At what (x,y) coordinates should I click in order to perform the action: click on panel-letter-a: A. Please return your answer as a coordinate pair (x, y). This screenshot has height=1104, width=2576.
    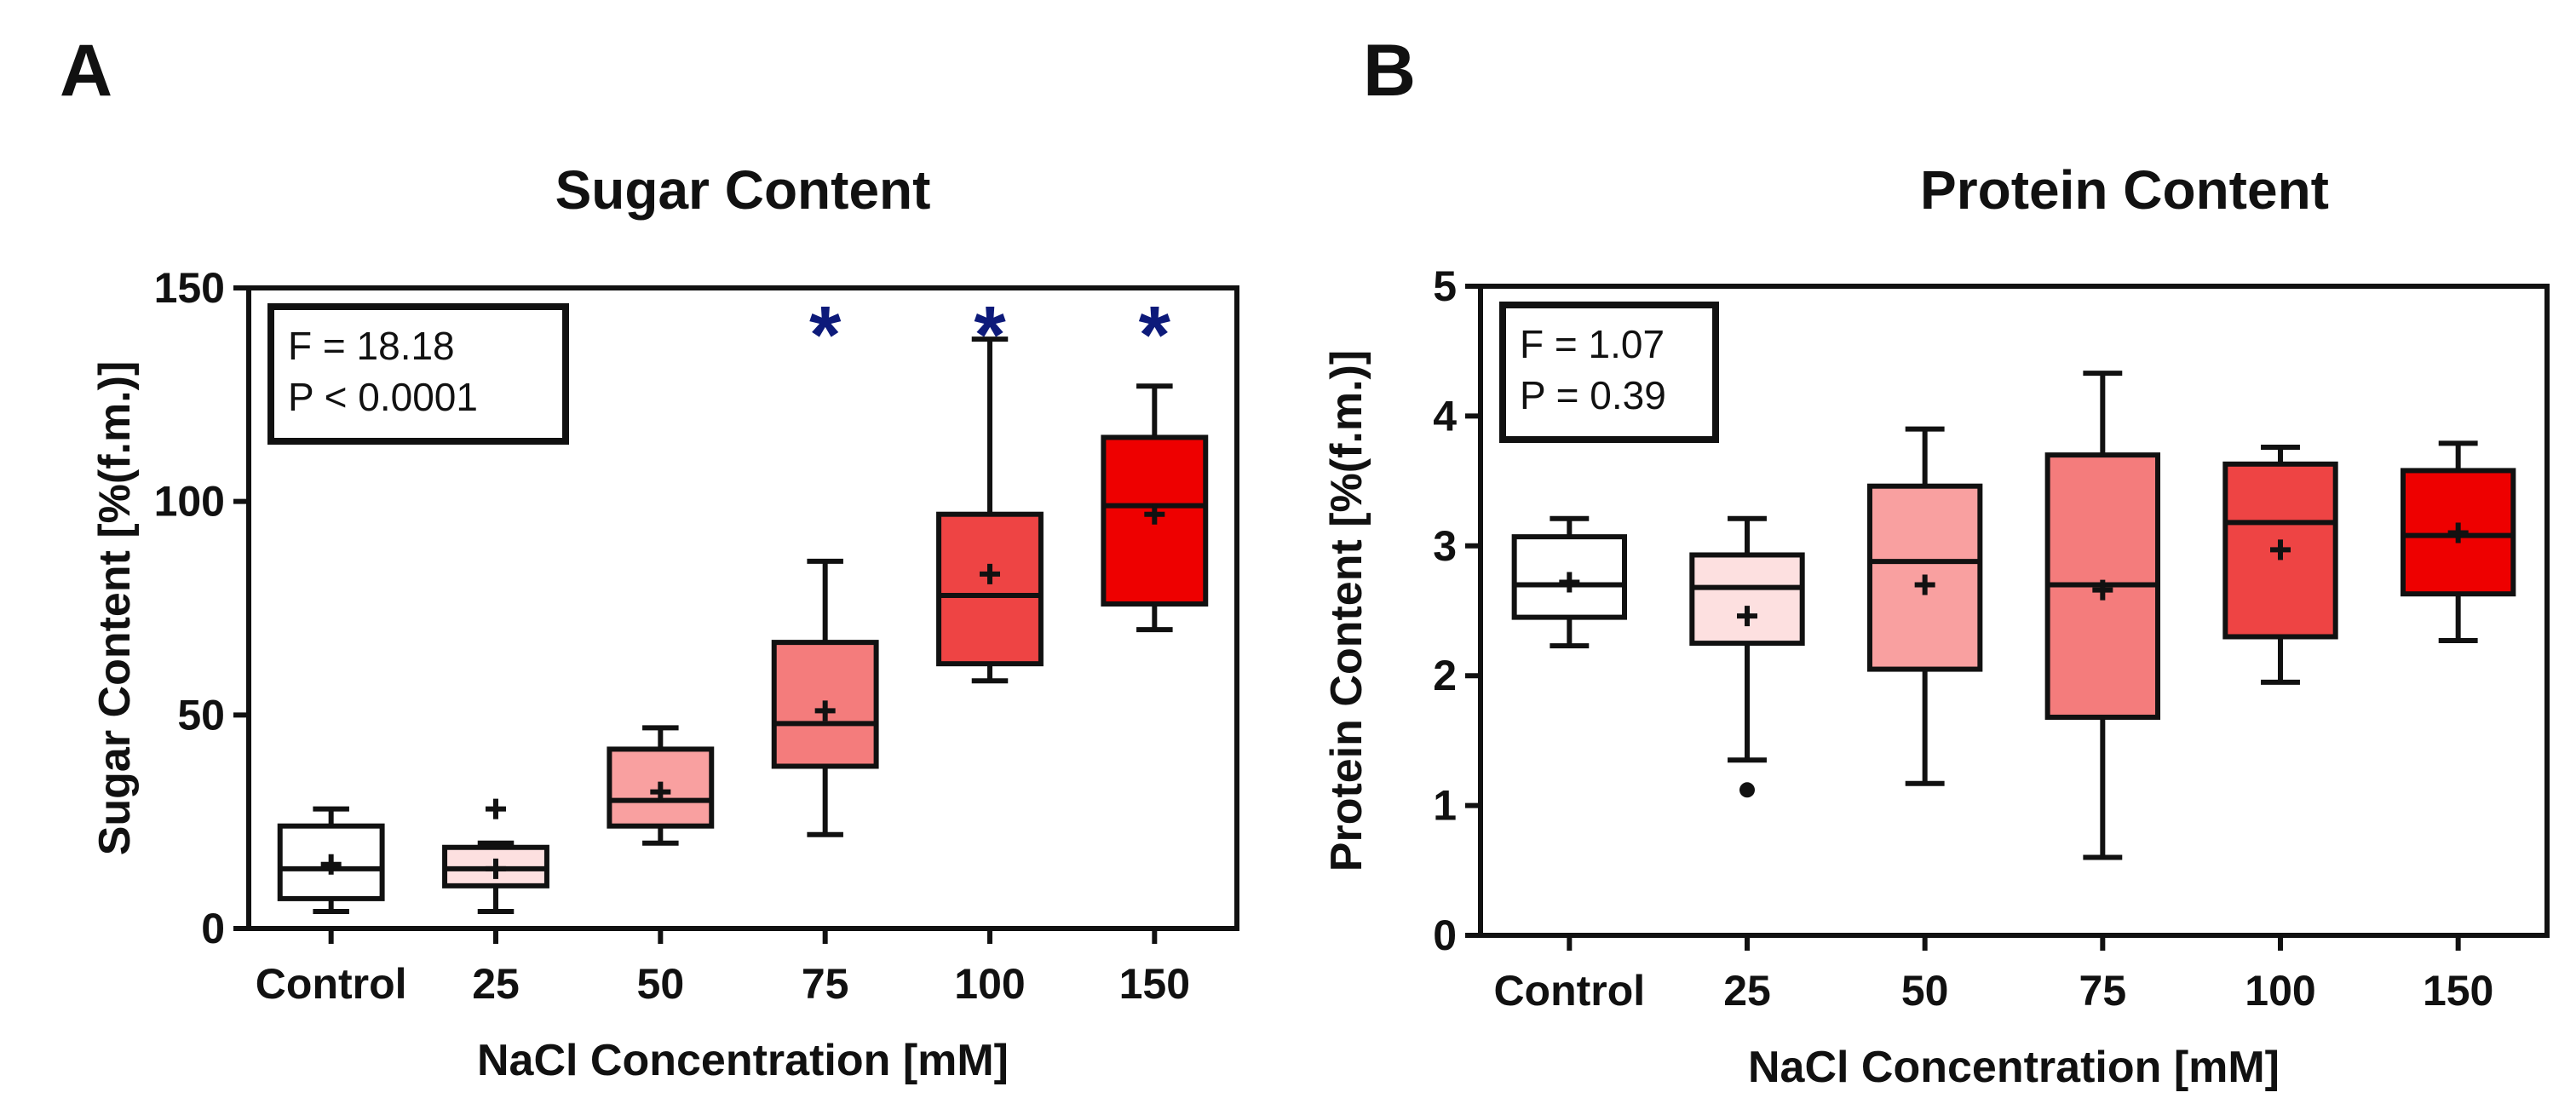
    Looking at the image, I should click on (86, 71).